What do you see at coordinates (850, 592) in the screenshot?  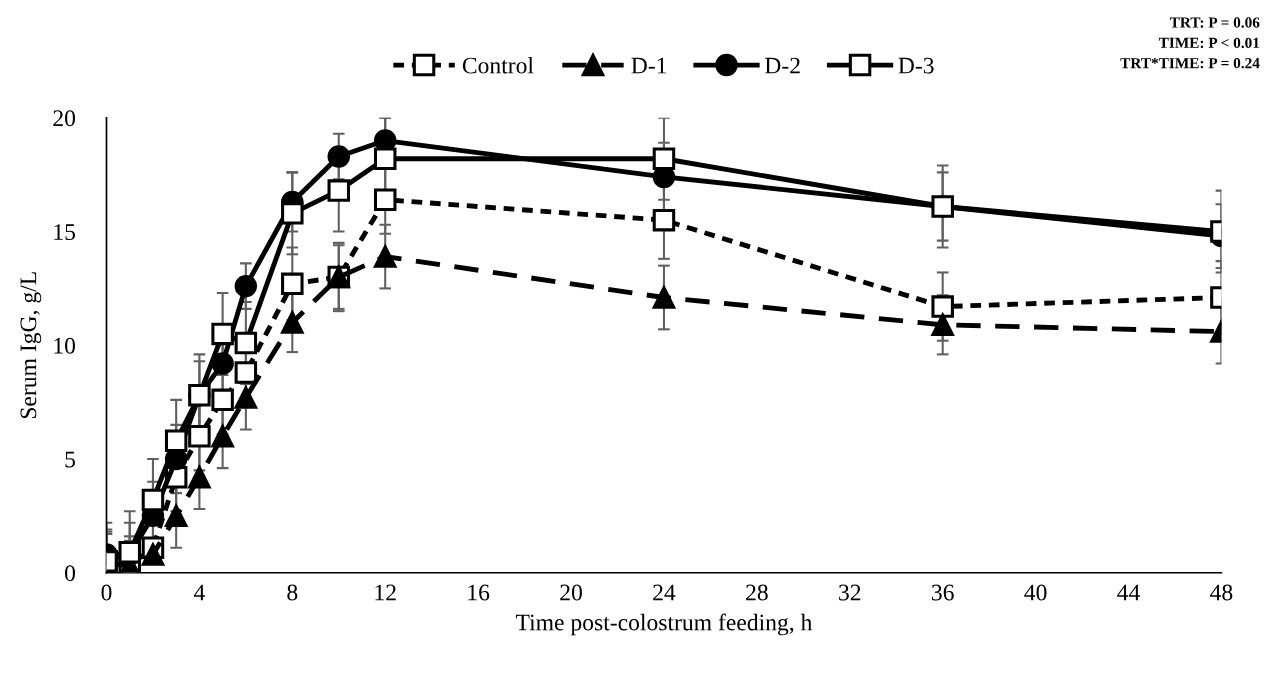 I see `x-tick-label: 32` at bounding box center [850, 592].